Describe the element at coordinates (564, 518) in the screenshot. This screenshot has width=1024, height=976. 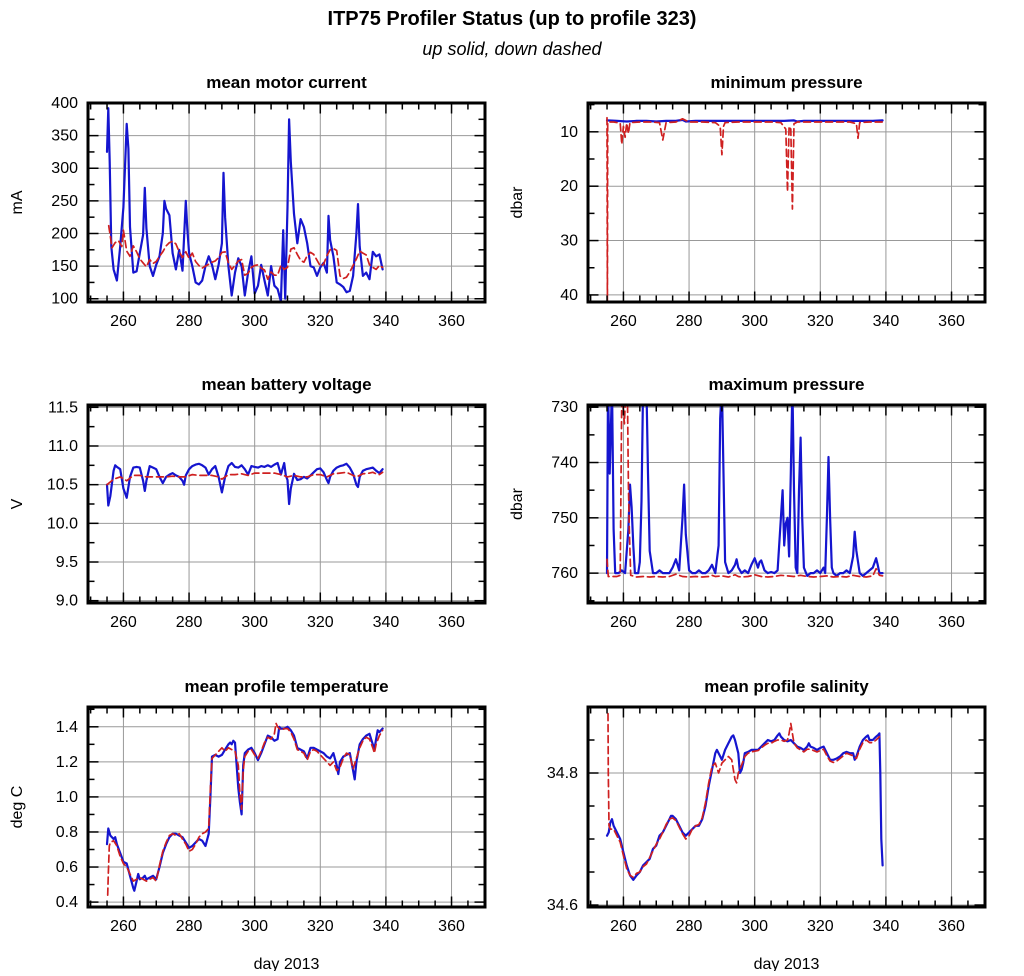
I see `svg-text: 750` at that location.